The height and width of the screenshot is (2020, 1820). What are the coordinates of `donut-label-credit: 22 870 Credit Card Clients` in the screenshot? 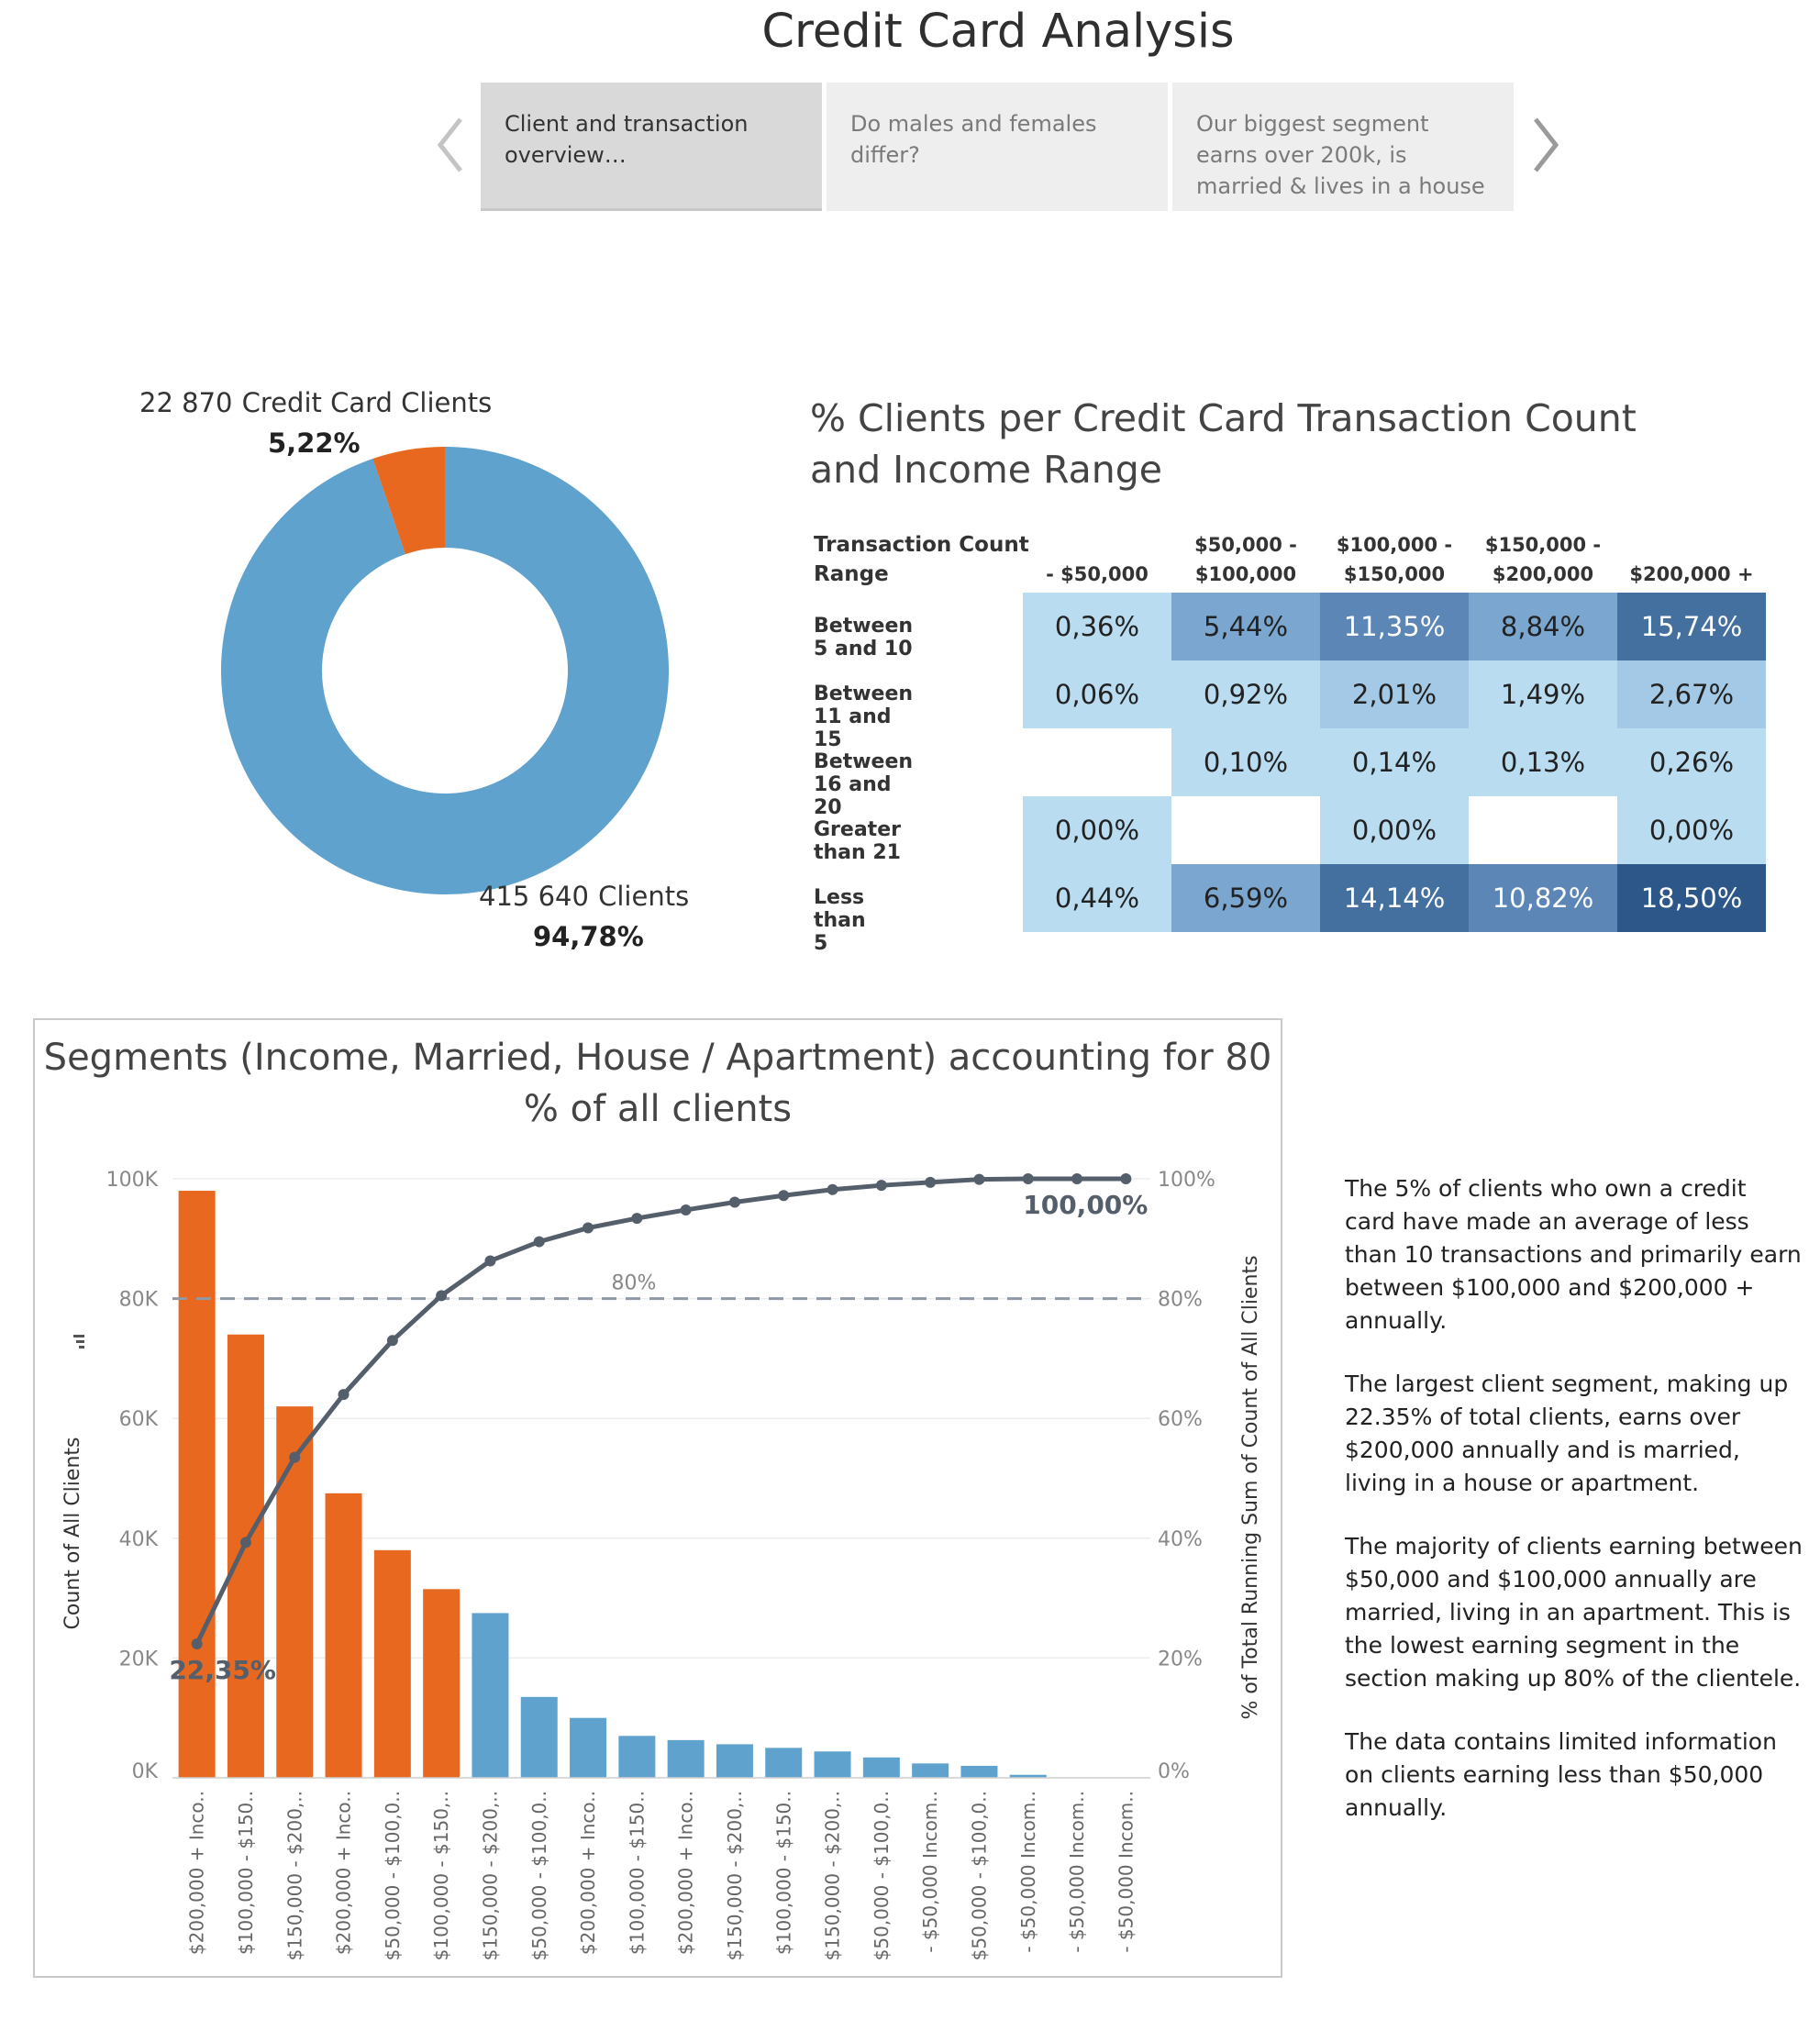 It's located at (315, 402).